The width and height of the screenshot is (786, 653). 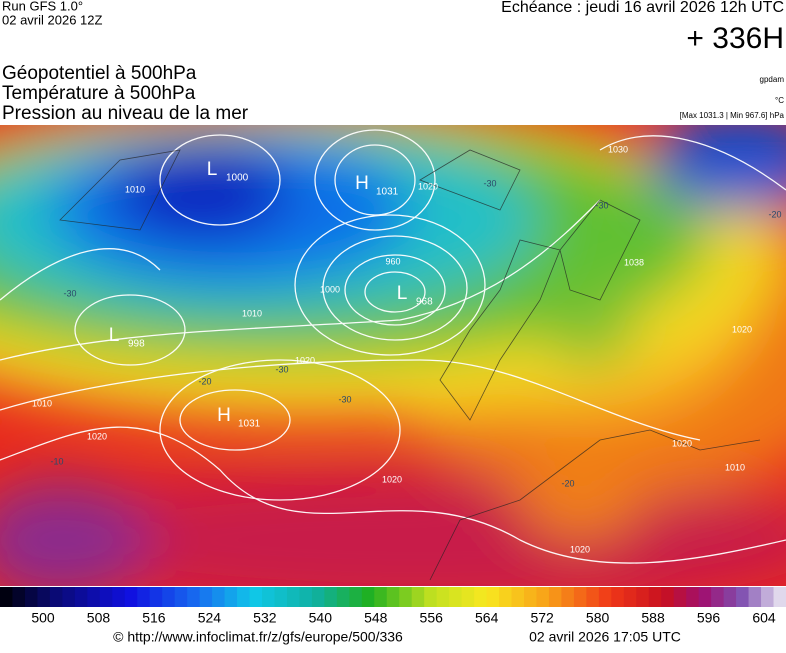 What do you see at coordinates (249, 424) in the screenshot?
I see `center-pressure: 1031` at bounding box center [249, 424].